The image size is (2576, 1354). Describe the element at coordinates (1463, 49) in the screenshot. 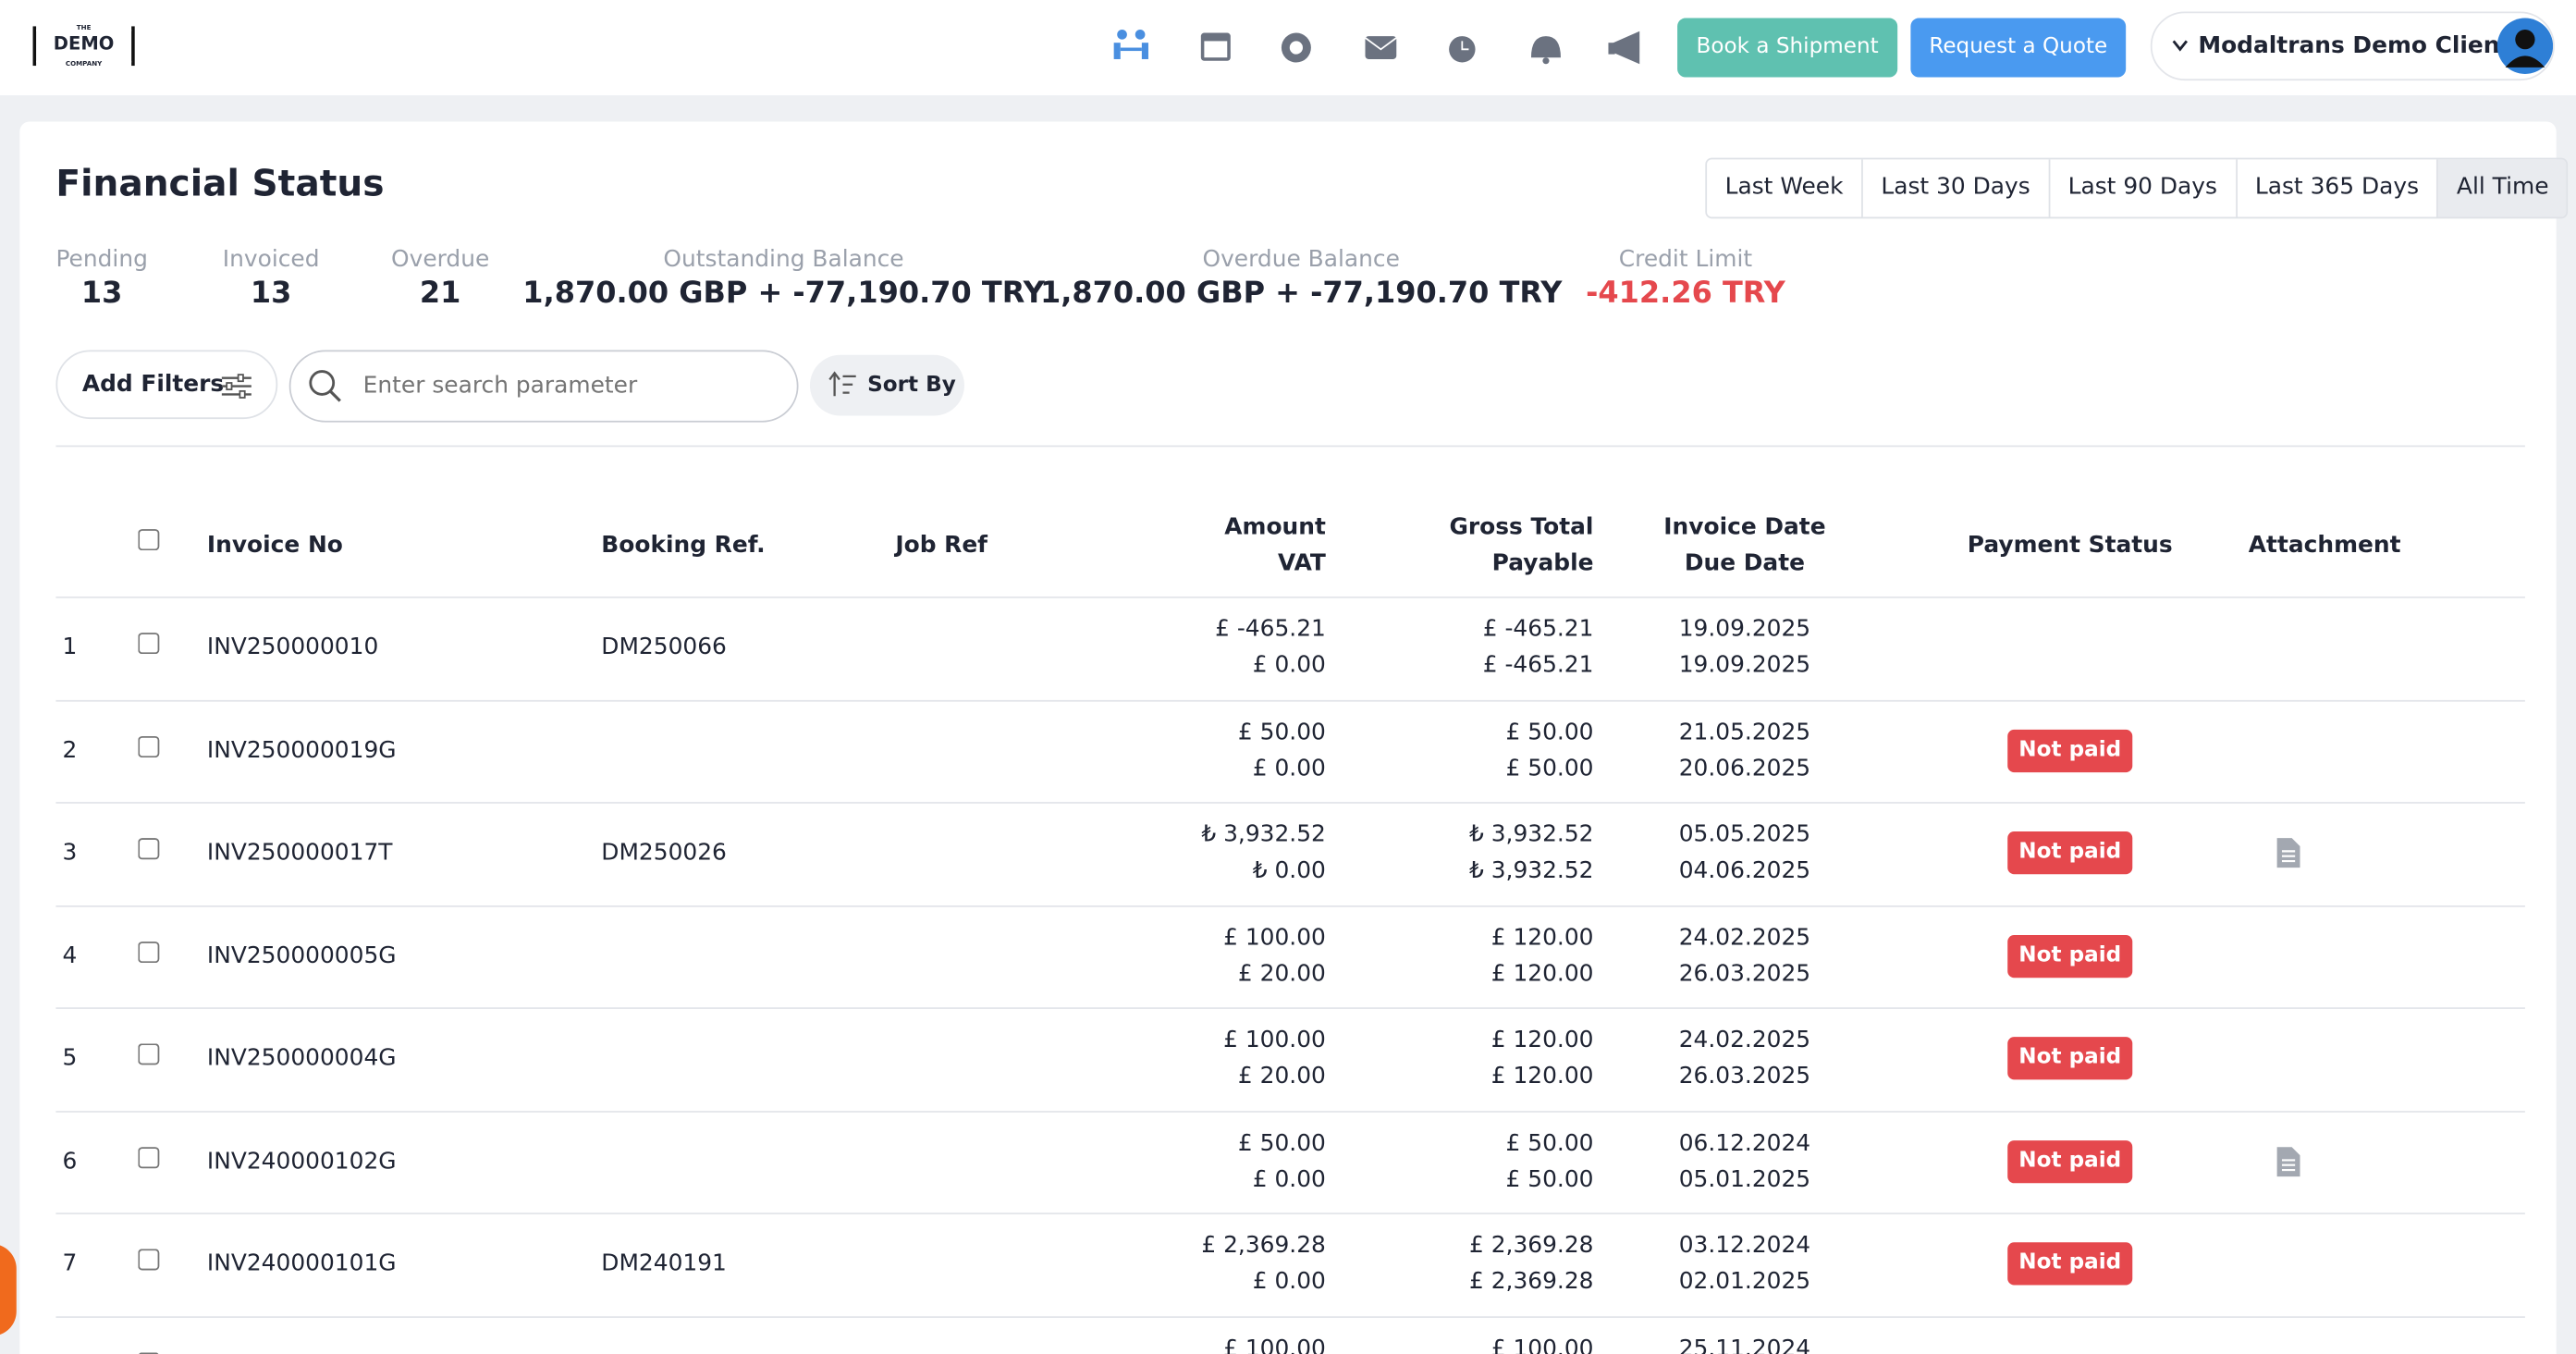

I see `alarm-icon` at that location.